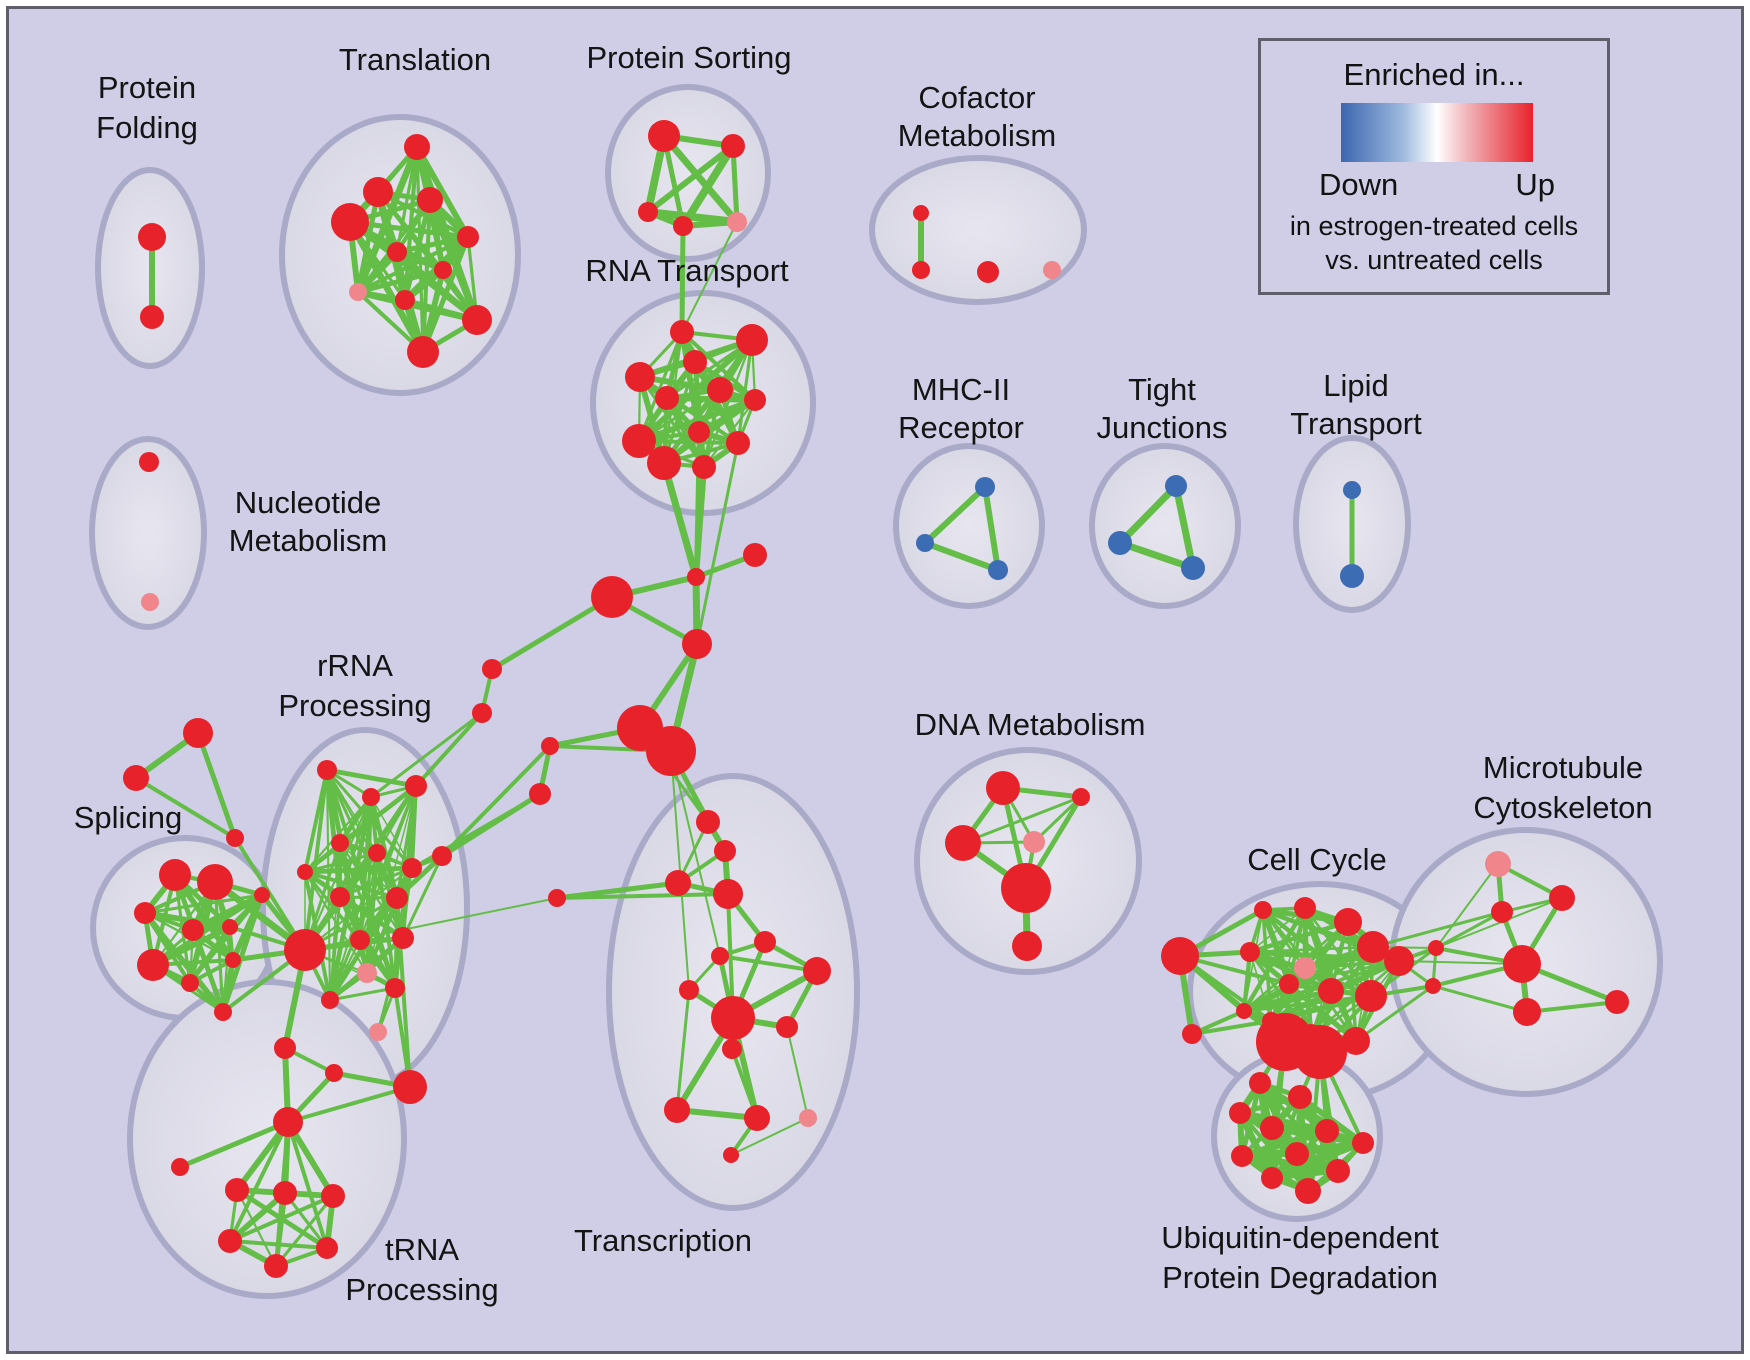  Describe the element at coordinates (308, 502) in the screenshot. I see `cluster-label-nucleotide_metabolism: Nucleotide` at that location.